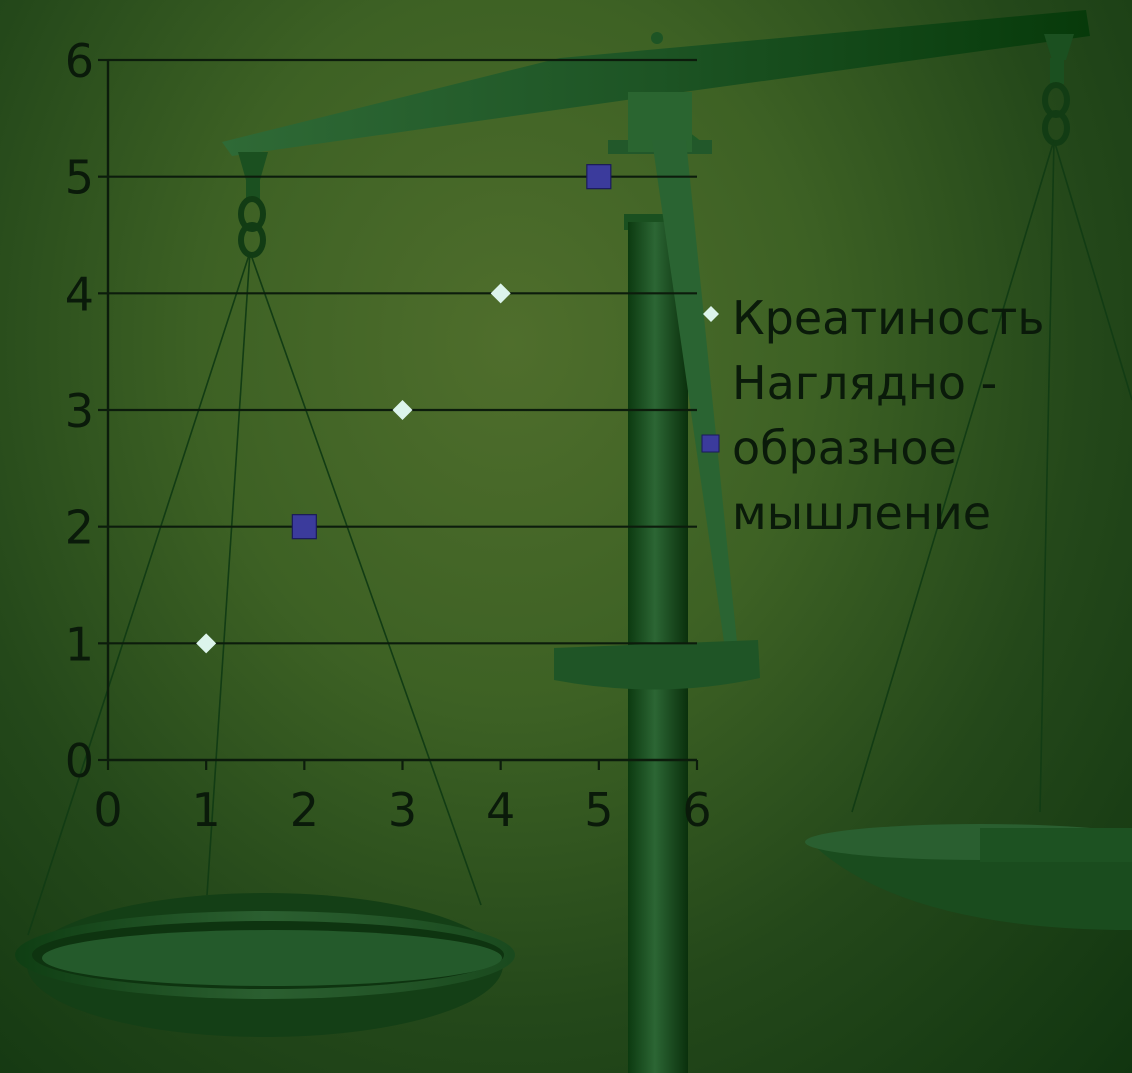  What do you see at coordinates (107, 810) in the screenshot?
I see `x-tick-label: 0` at bounding box center [107, 810].